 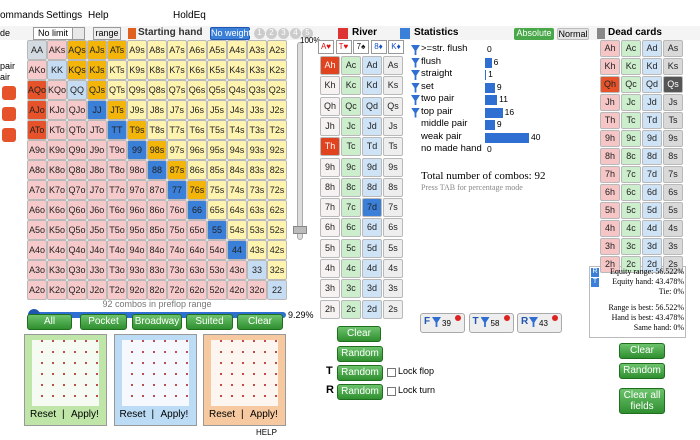 What do you see at coordinates (372, 147) in the screenshot?
I see `card-cell: Td` at bounding box center [372, 147].